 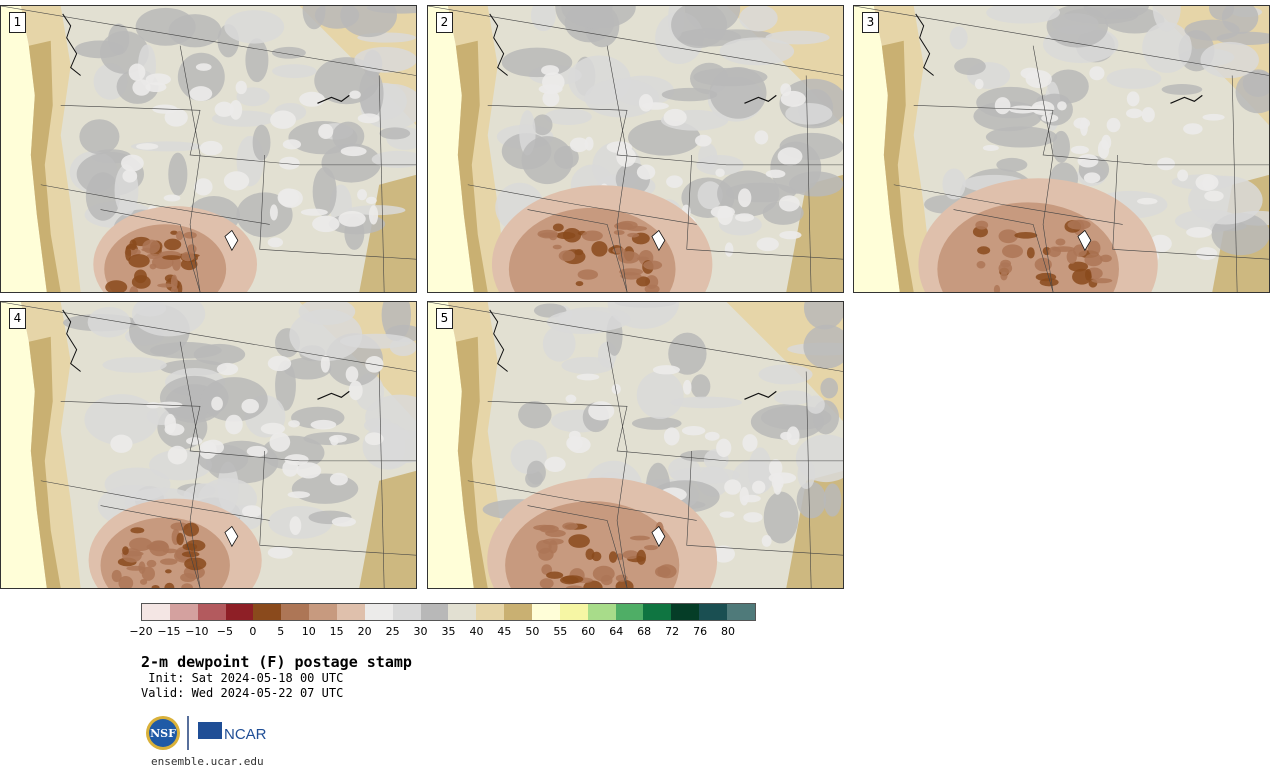 What do you see at coordinates (672, 631) in the screenshot?
I see `colorbar-tick-label: 72` at bounding box center [672, 631].